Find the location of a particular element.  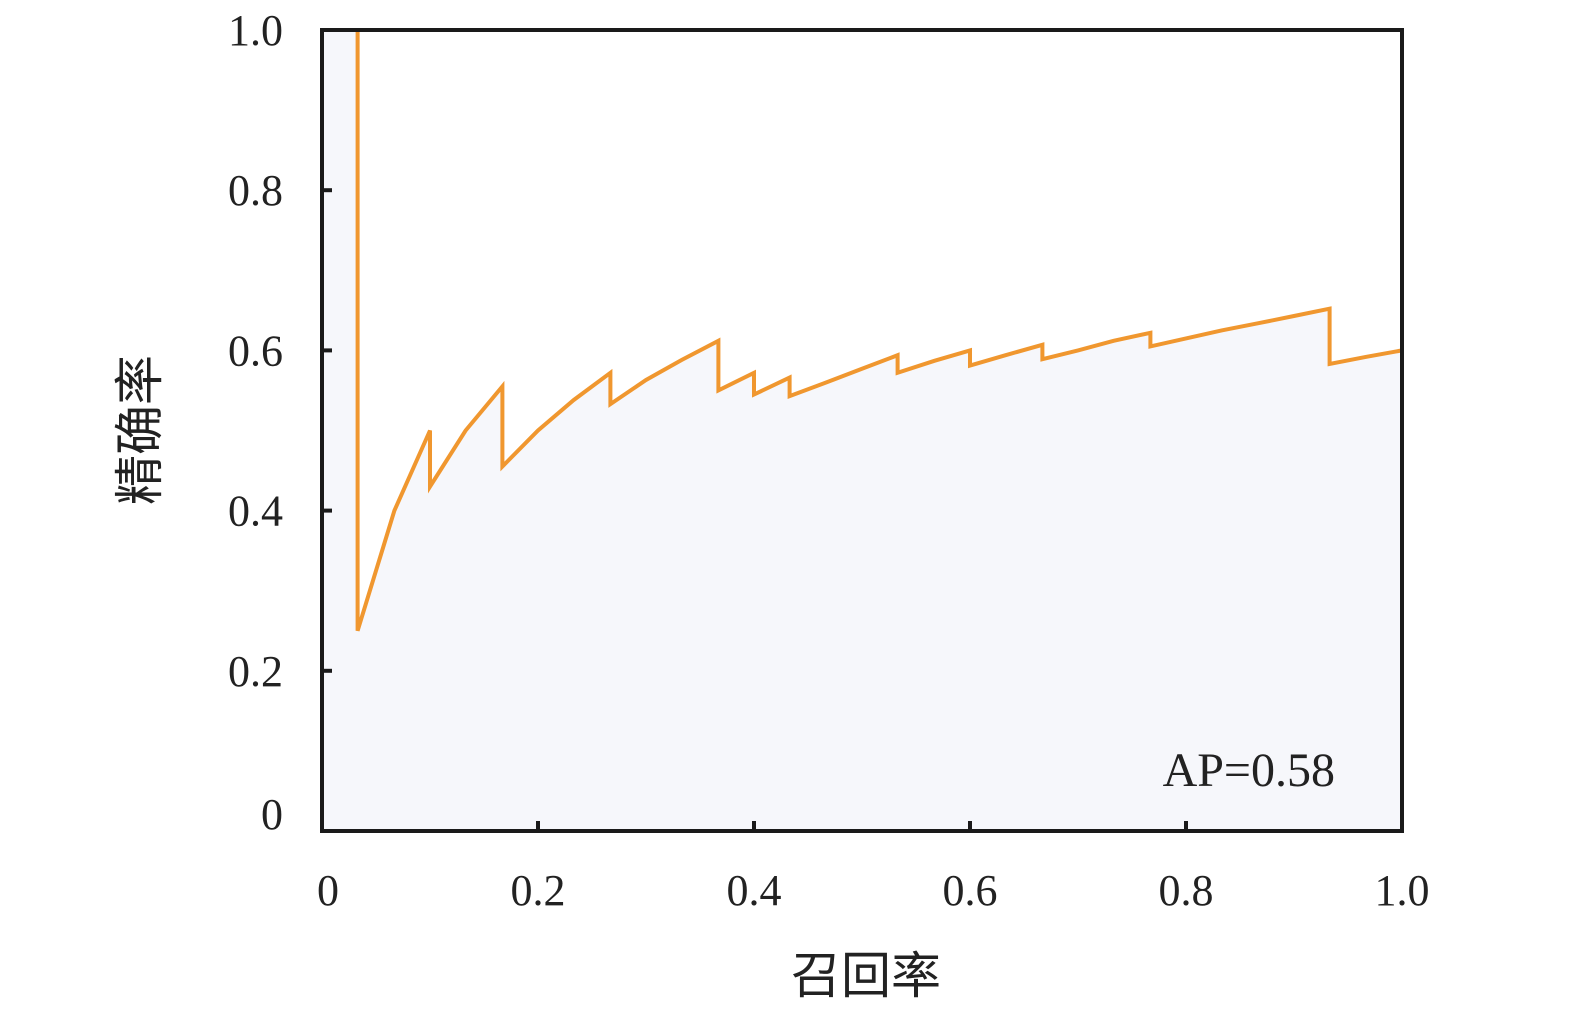

y-tick-label: 0.8 is located at coordinates (255, 190).